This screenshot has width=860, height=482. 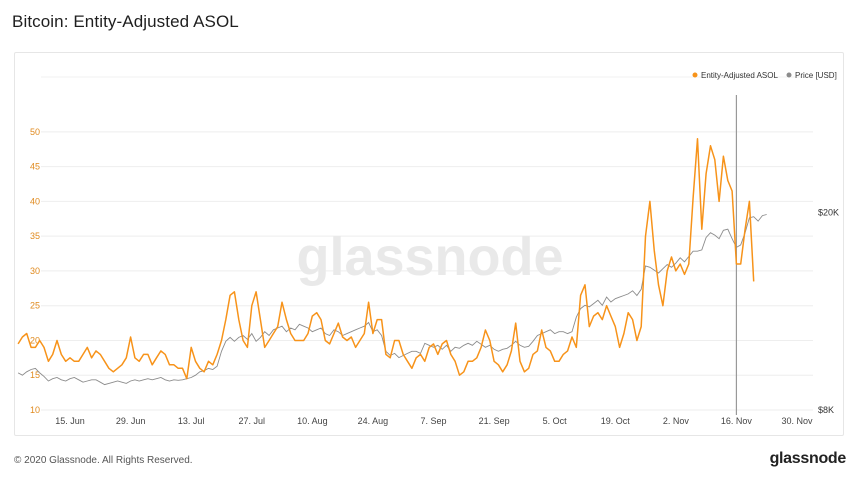 I want to click on x-tick-label: 21. Sep, so click(x=494, y=421).